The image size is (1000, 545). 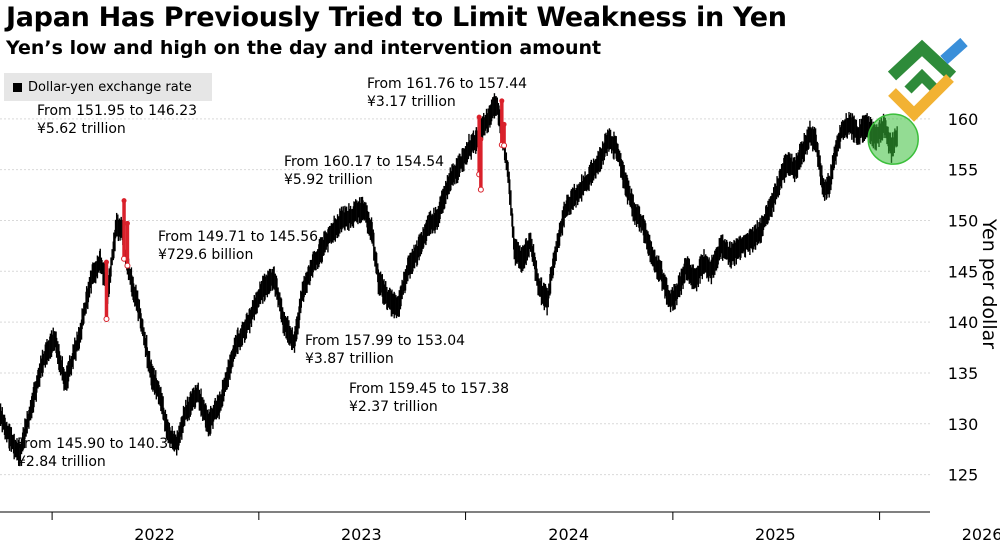 I want to click on annotation-range: From 161.76 to 157.44, so click(x=447, y=84).